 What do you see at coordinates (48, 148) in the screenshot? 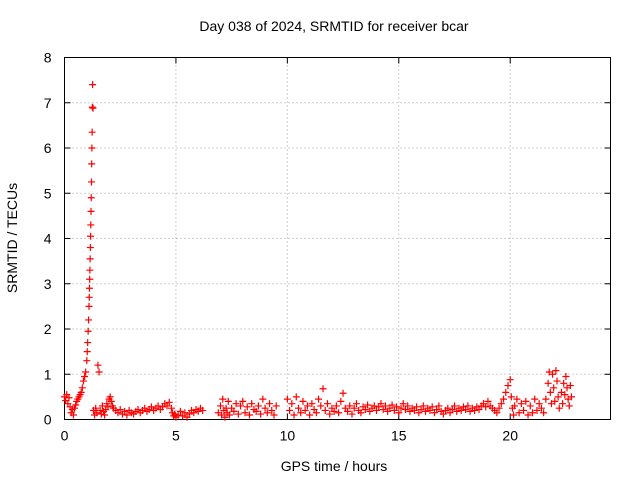
I see `y-tick-label: 6` at bounding box center [48, 148].